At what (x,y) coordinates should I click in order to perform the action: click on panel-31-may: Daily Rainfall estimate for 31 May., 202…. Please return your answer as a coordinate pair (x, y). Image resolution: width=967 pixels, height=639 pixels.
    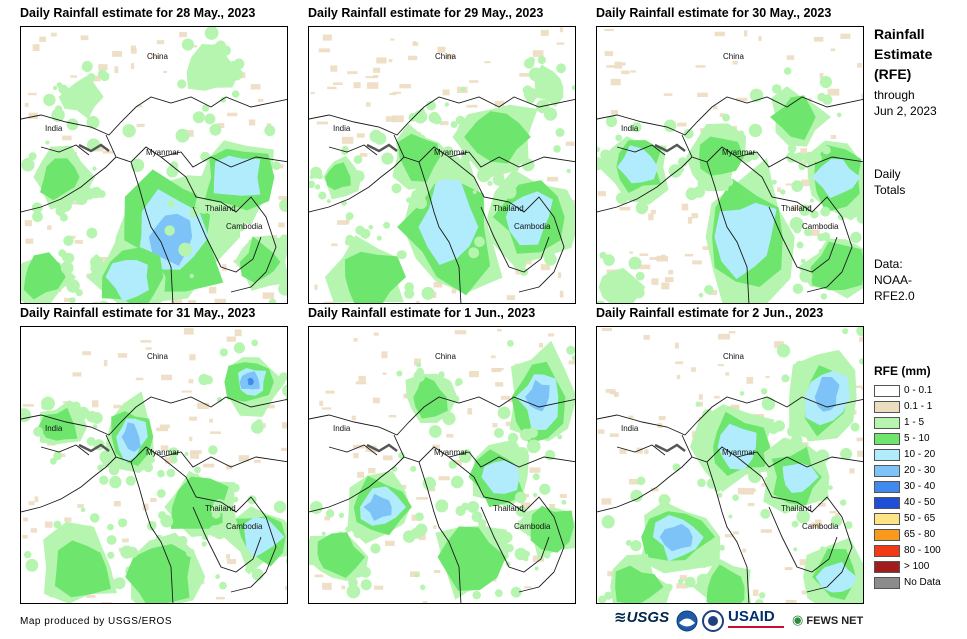
    Looking at the image, I should click on (154, 455).